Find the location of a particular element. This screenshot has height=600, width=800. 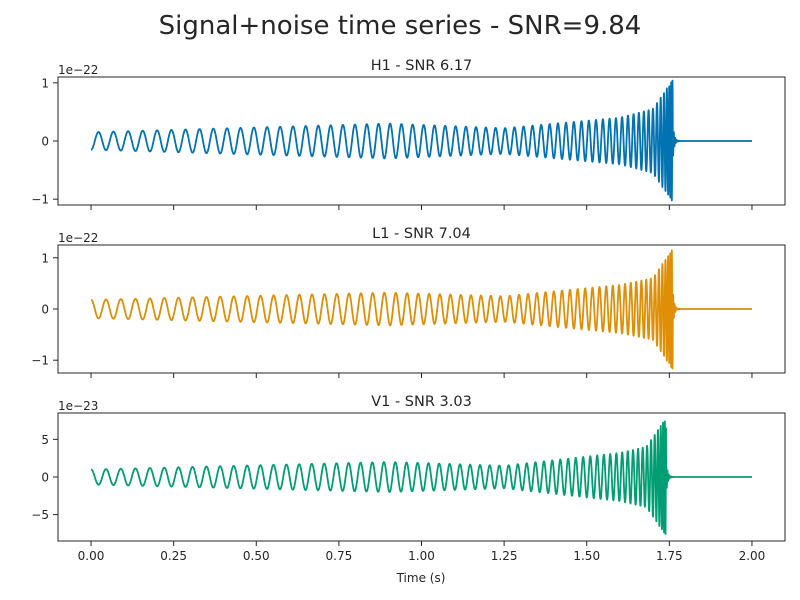

y-tick-label-2-0: −1 is located at coordinates (40, 361).